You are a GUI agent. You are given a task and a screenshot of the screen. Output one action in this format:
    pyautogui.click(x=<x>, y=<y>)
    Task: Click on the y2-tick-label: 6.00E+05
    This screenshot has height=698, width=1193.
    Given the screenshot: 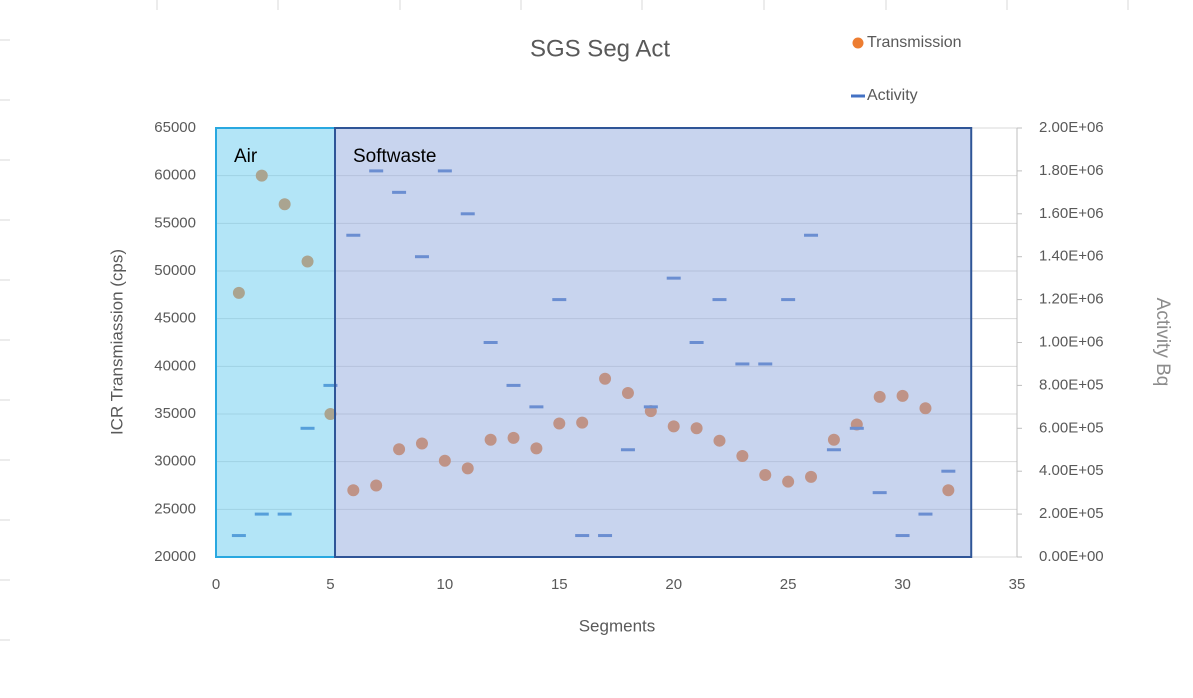 What is the action you would take?
    pyautogui.click(x=1071, y=427)
    